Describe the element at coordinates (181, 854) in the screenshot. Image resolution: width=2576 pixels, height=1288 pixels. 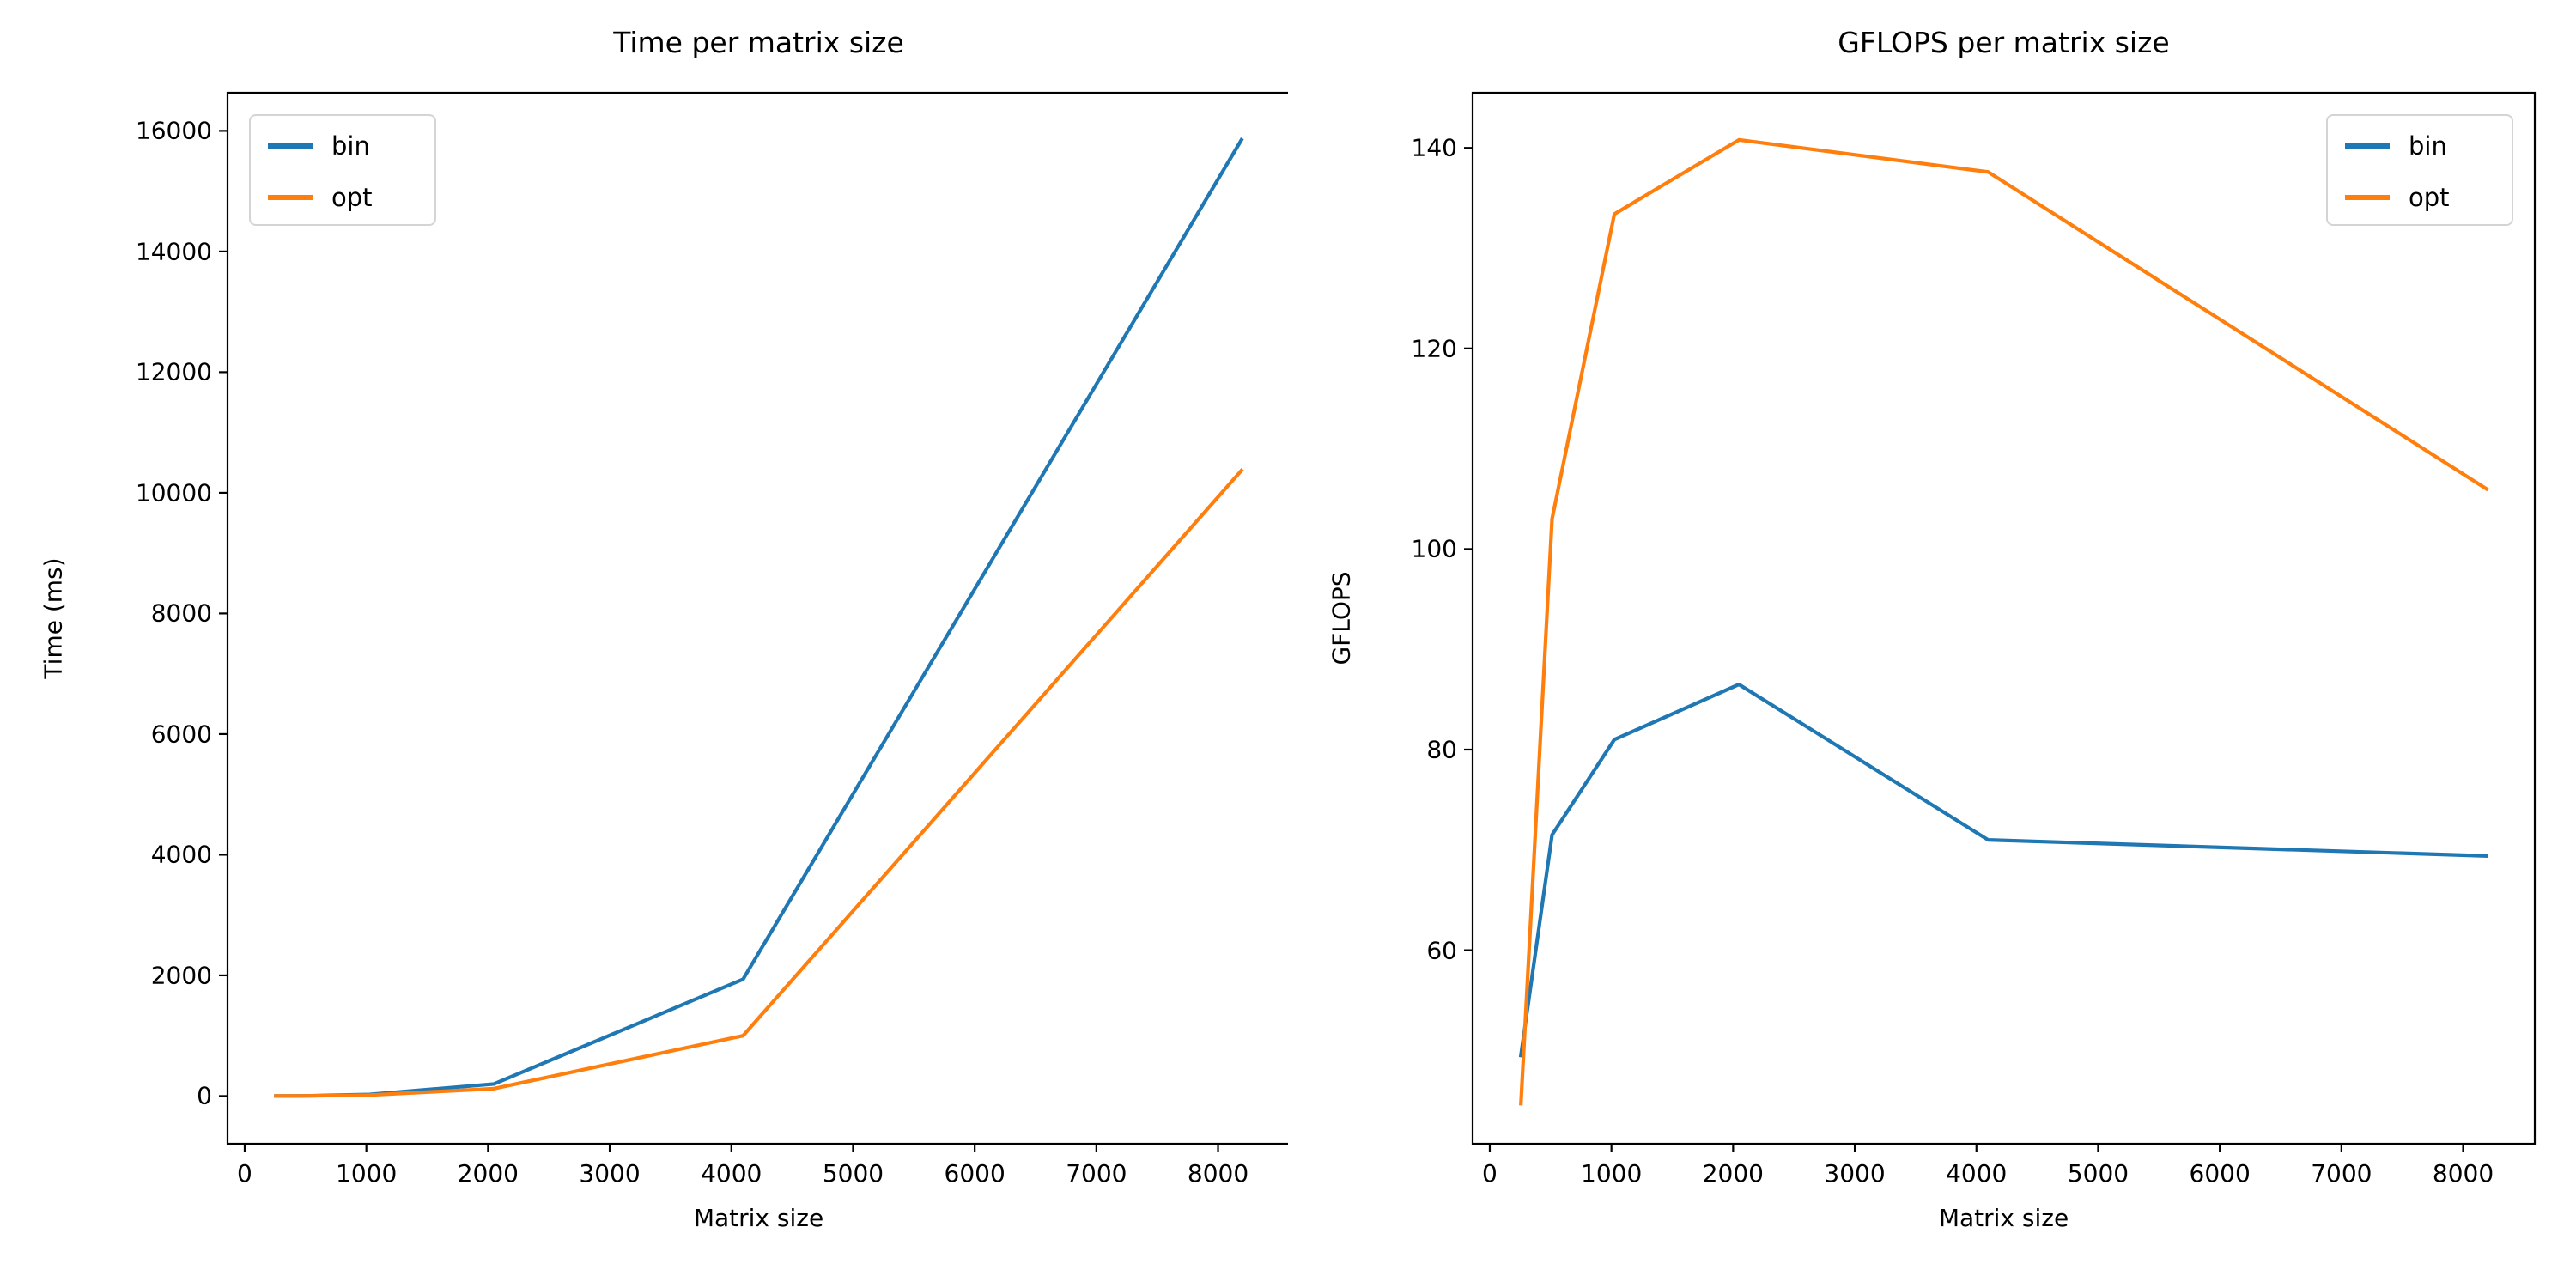
I see `y-tick-label: 4000` at that location.